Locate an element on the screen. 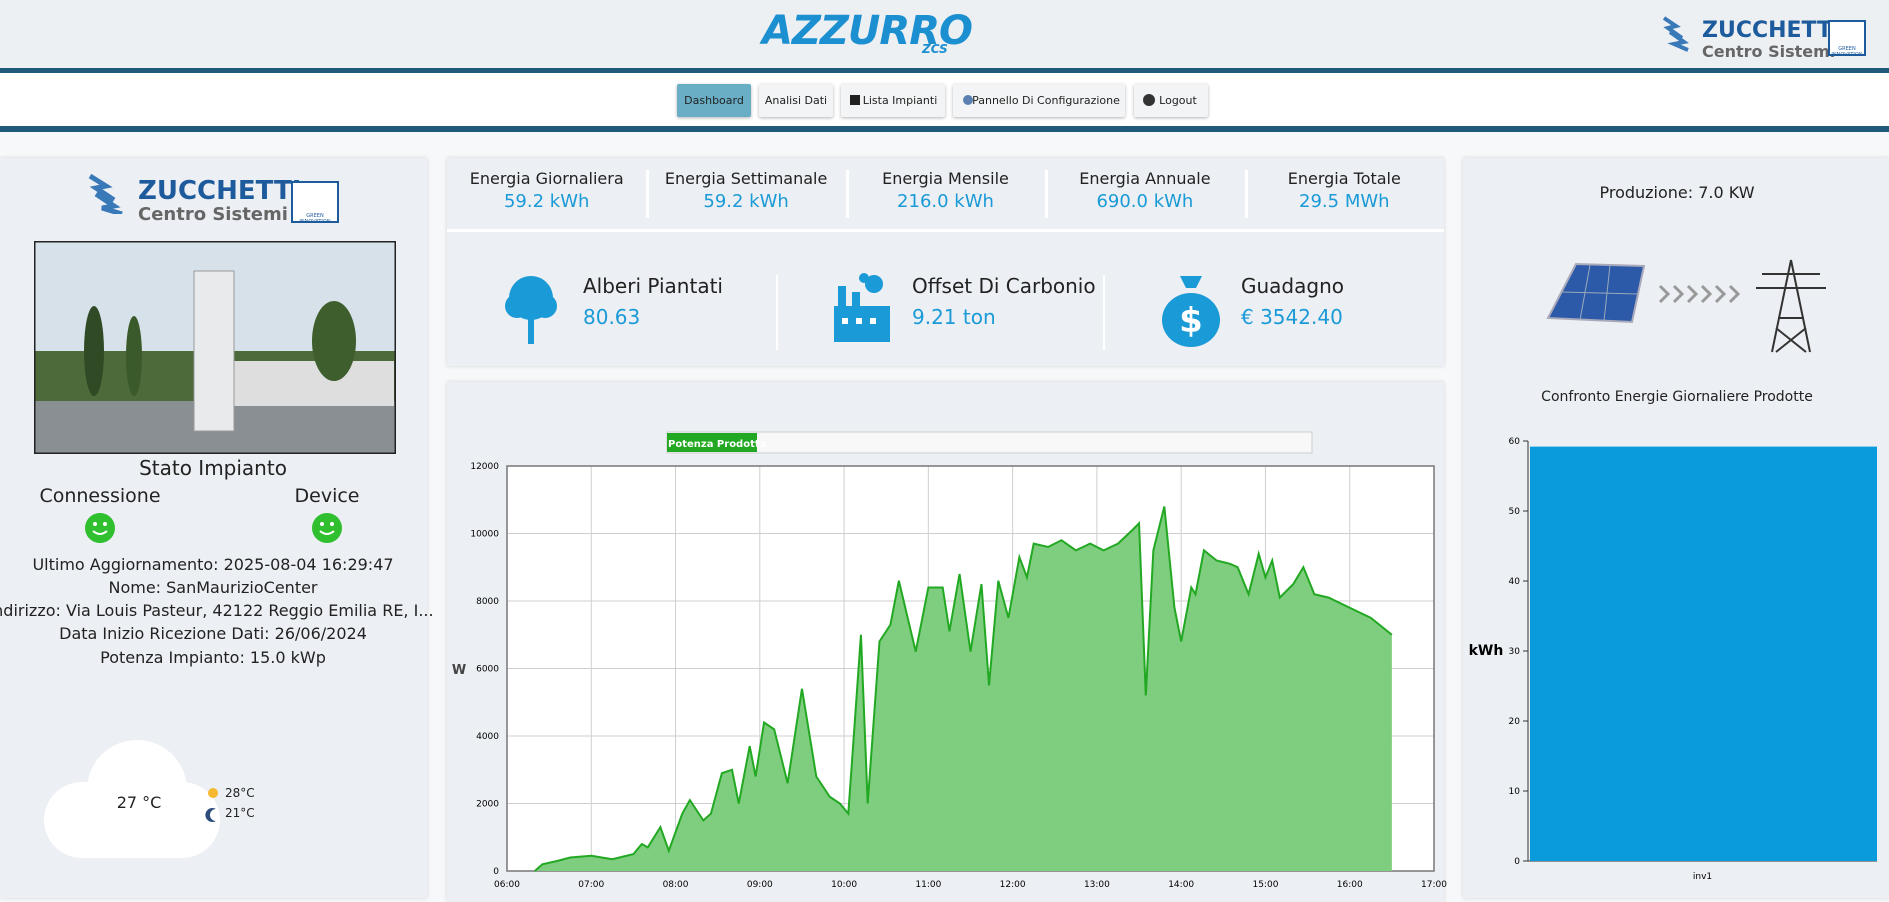 The height and width of the screenshot is (902, 1889). y-tick-label: 50 is located at coordinates (1515, 512).